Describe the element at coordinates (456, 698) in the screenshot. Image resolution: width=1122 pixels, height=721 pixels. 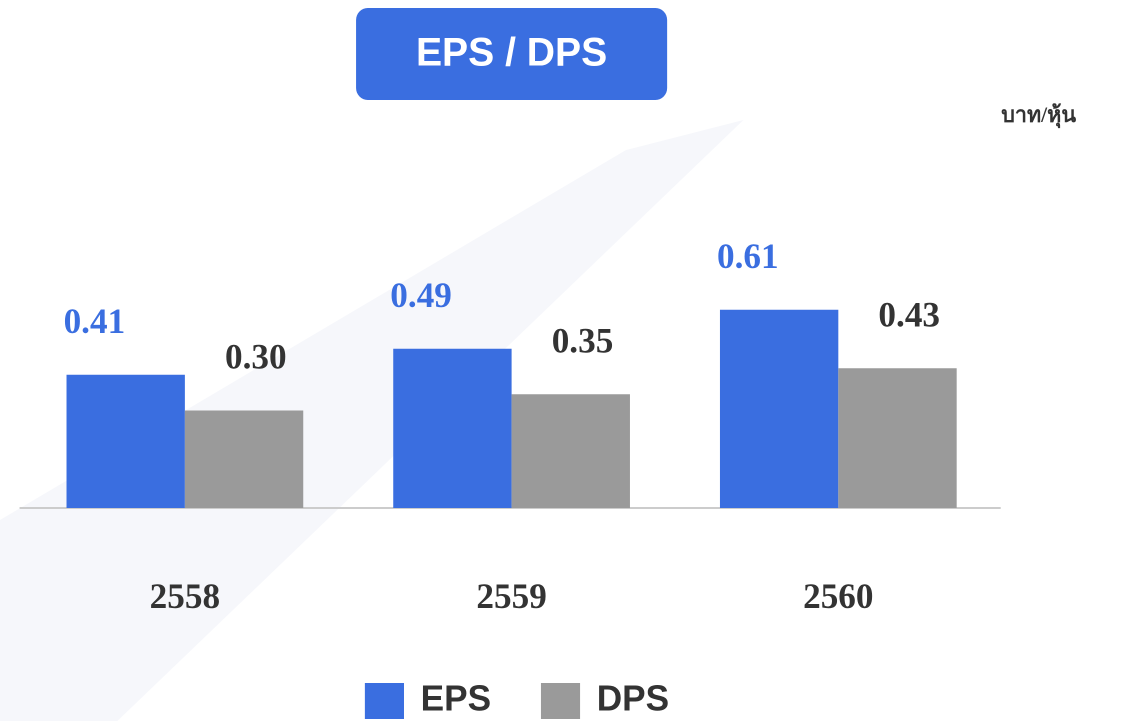
I see `legend-label: EPS` at that location.